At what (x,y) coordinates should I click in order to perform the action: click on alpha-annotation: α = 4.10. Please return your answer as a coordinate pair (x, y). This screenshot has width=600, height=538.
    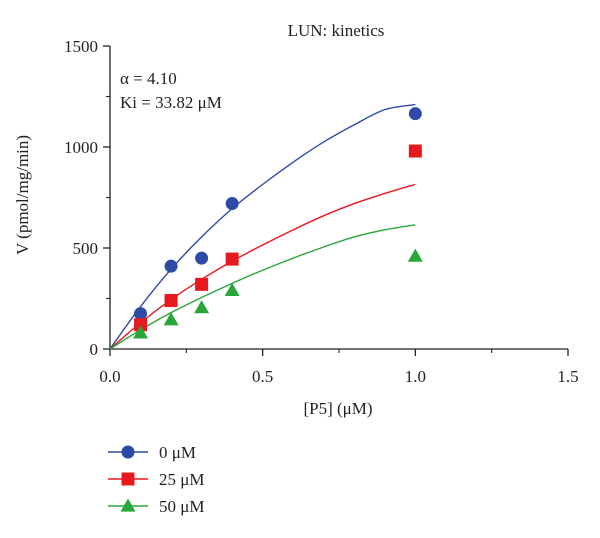
    Looking at the image, I should click on (148, 78).